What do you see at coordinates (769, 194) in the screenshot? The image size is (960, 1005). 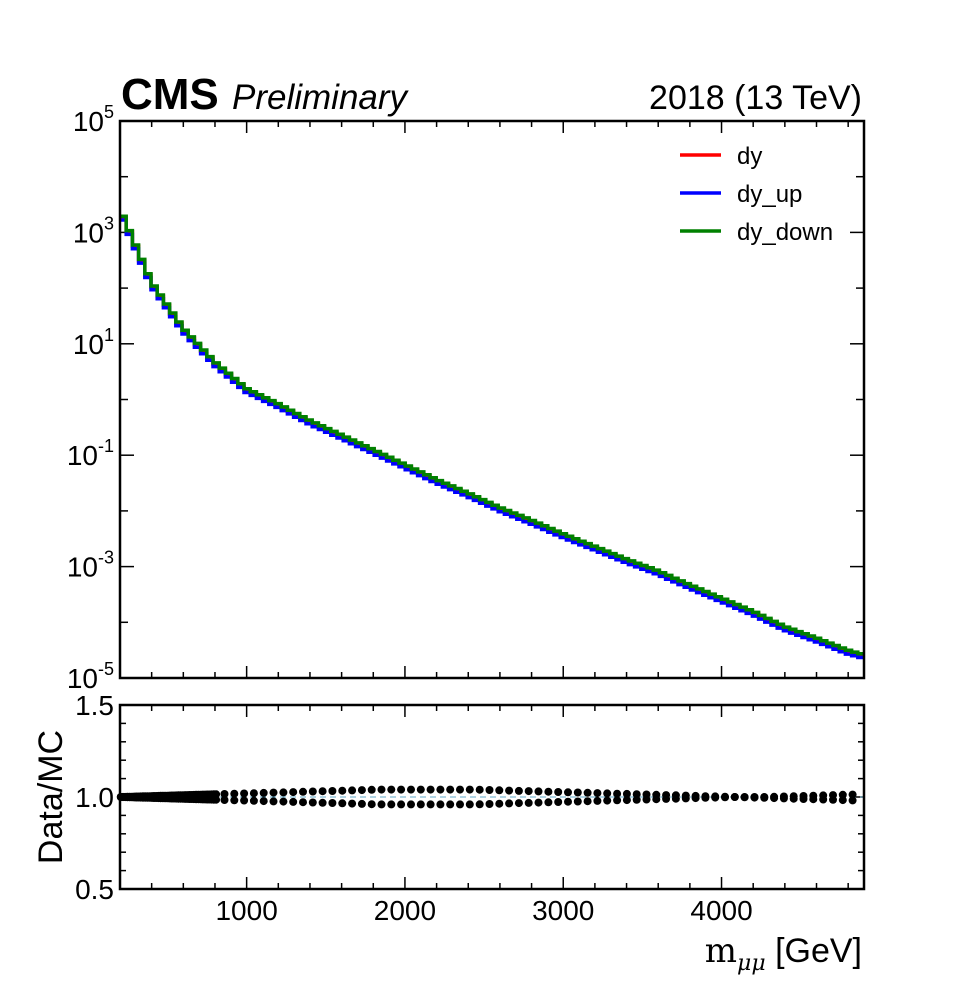 I see `legend-label-dy-up: dy_up` at bounding box center [769, 194].